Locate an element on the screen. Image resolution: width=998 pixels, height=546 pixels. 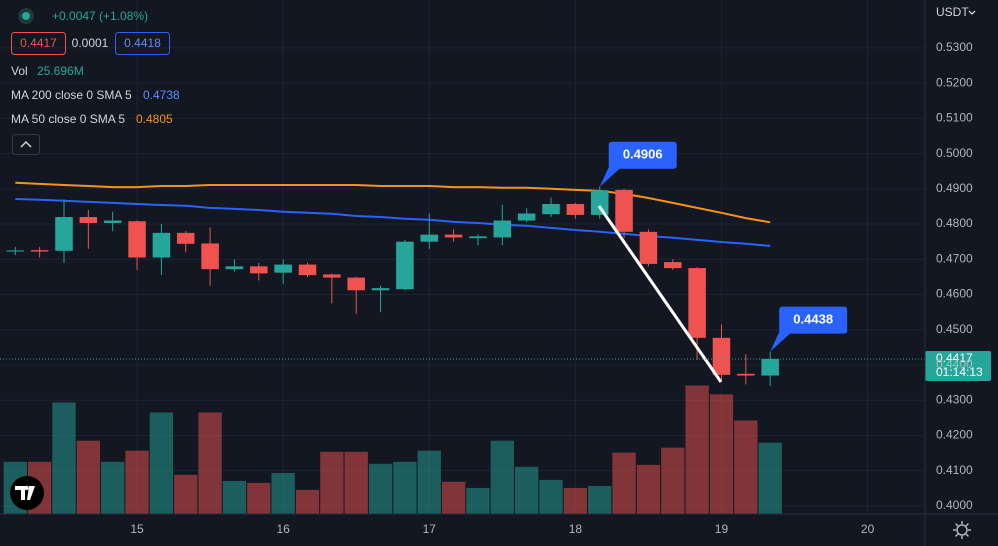
last-price-tag is located at coordinates (958, 365).